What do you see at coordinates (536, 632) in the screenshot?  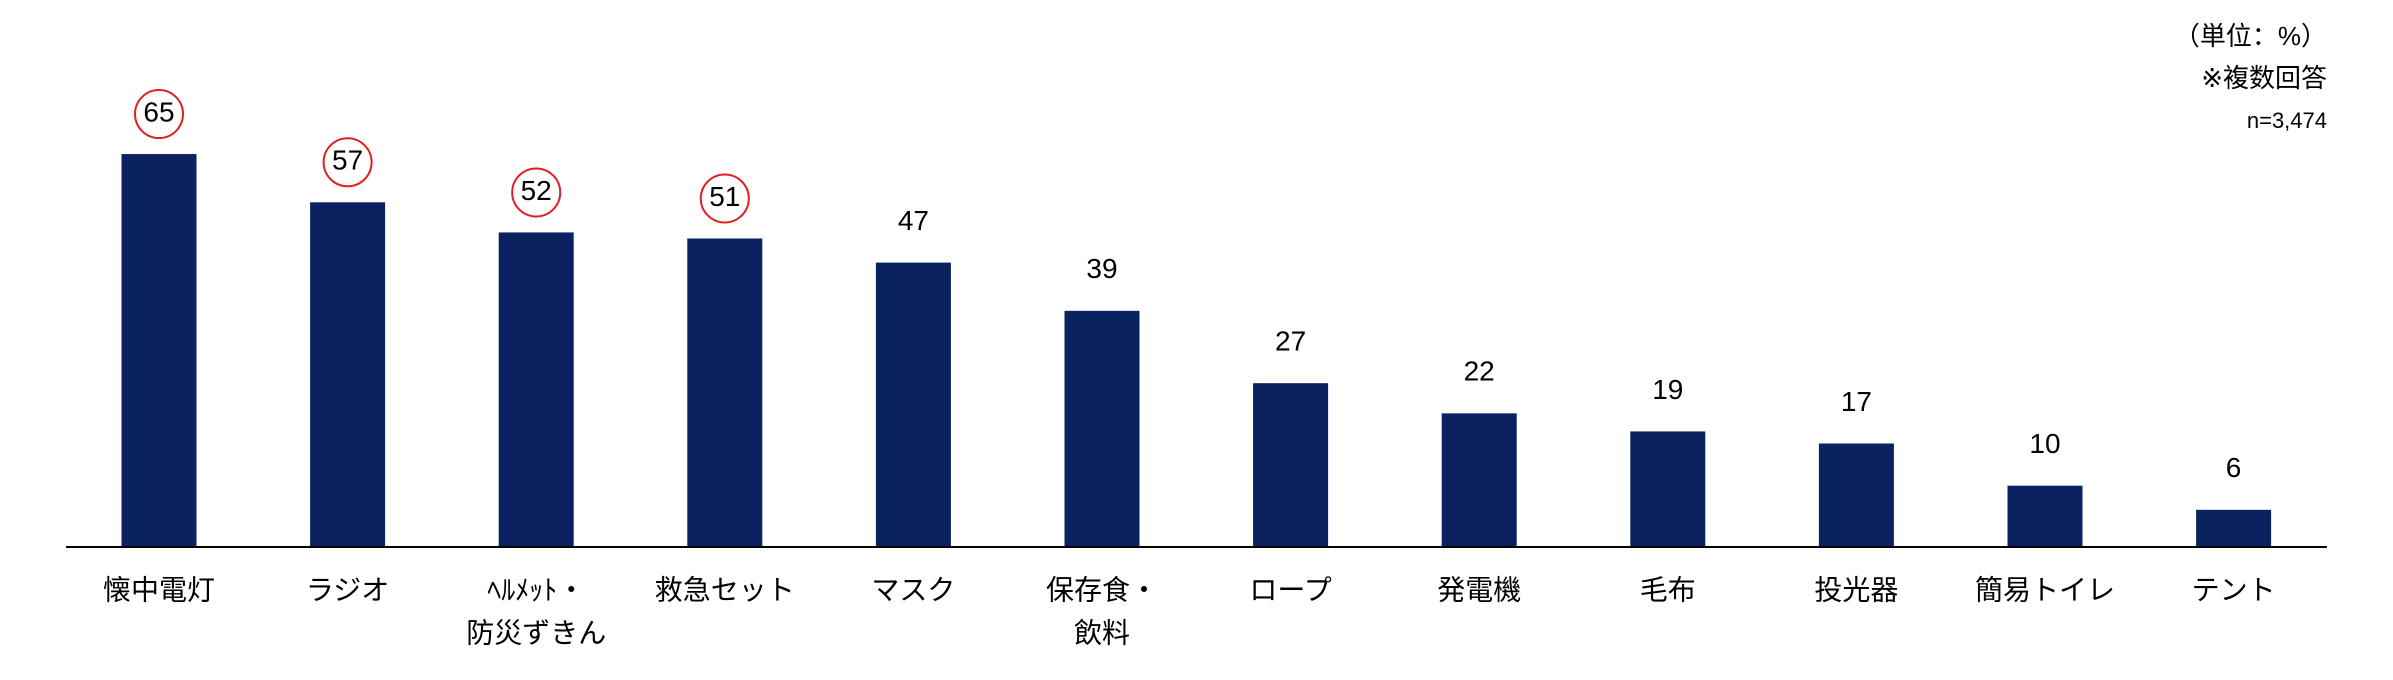 I see `x-tick-label: 防災ずきん` at bounding box center [536, 632].